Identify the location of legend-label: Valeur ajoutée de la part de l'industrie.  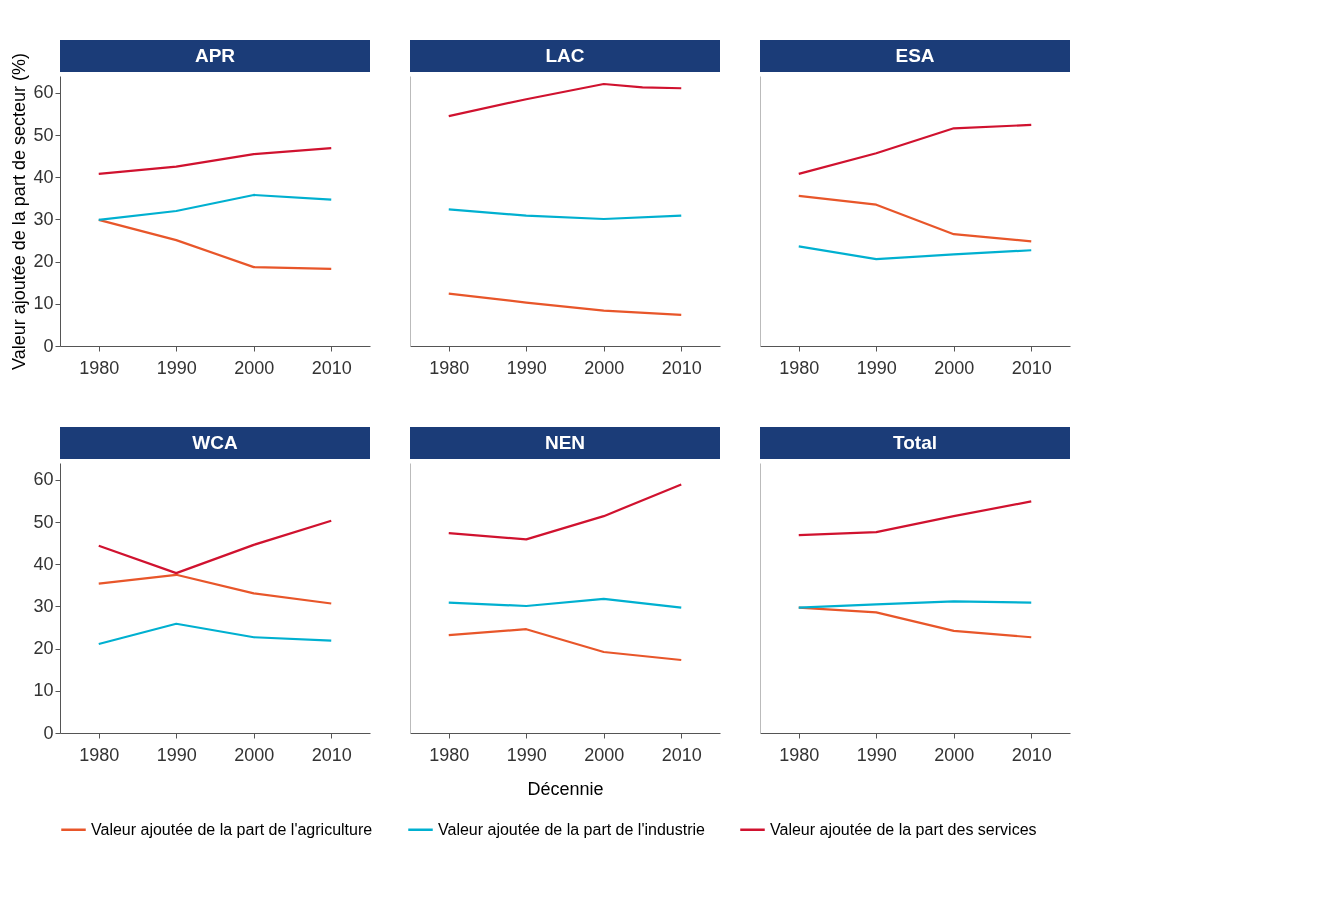
(572, 829).